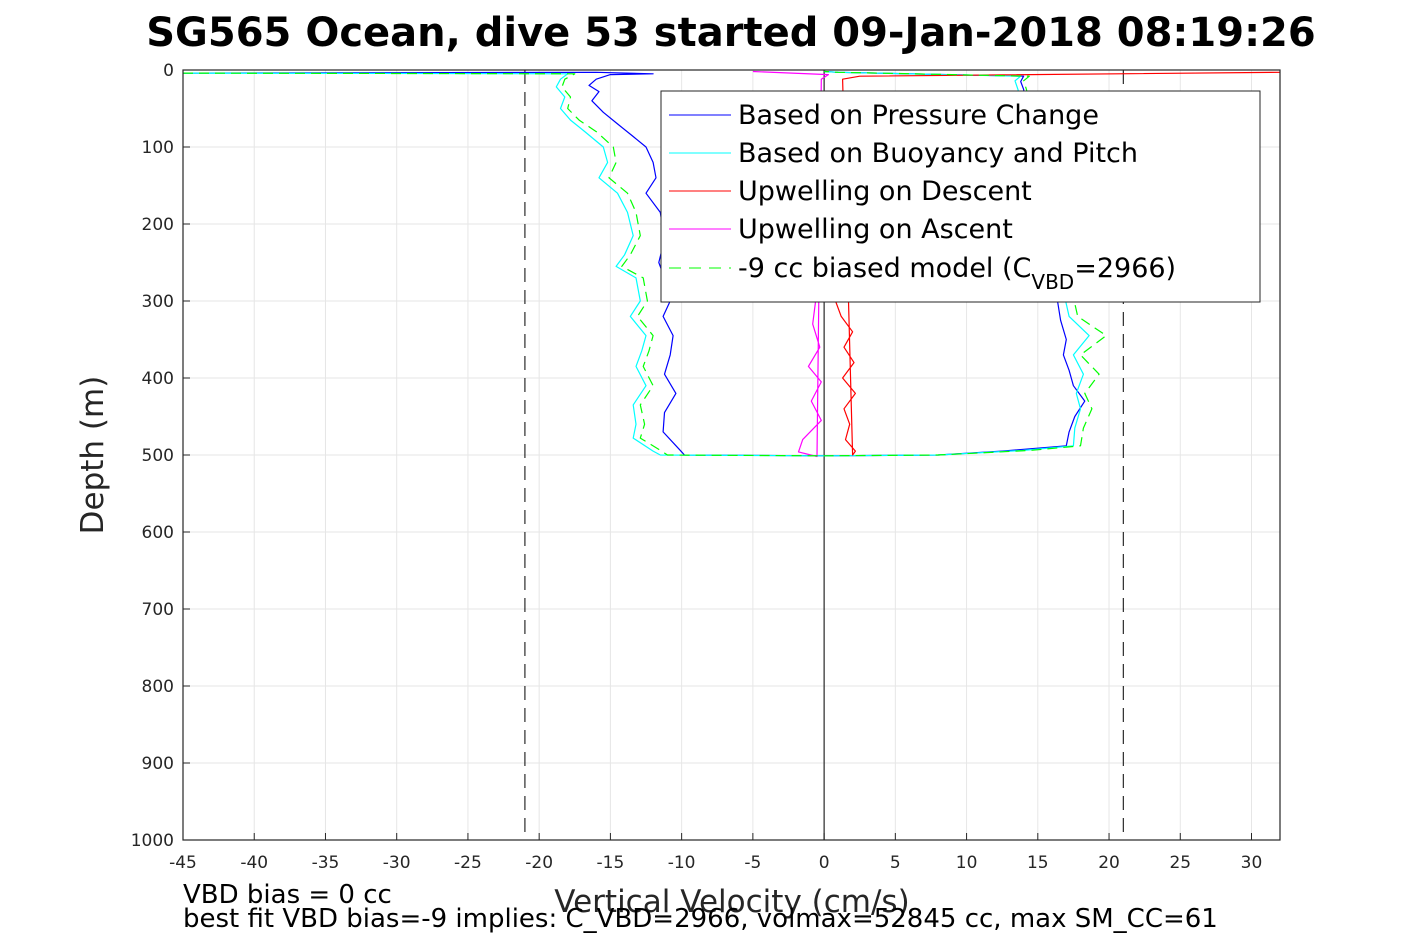 The image size is (1417, 945). I want to click on legend-label-3: Upwelling on Ascent, so click(875, 229).